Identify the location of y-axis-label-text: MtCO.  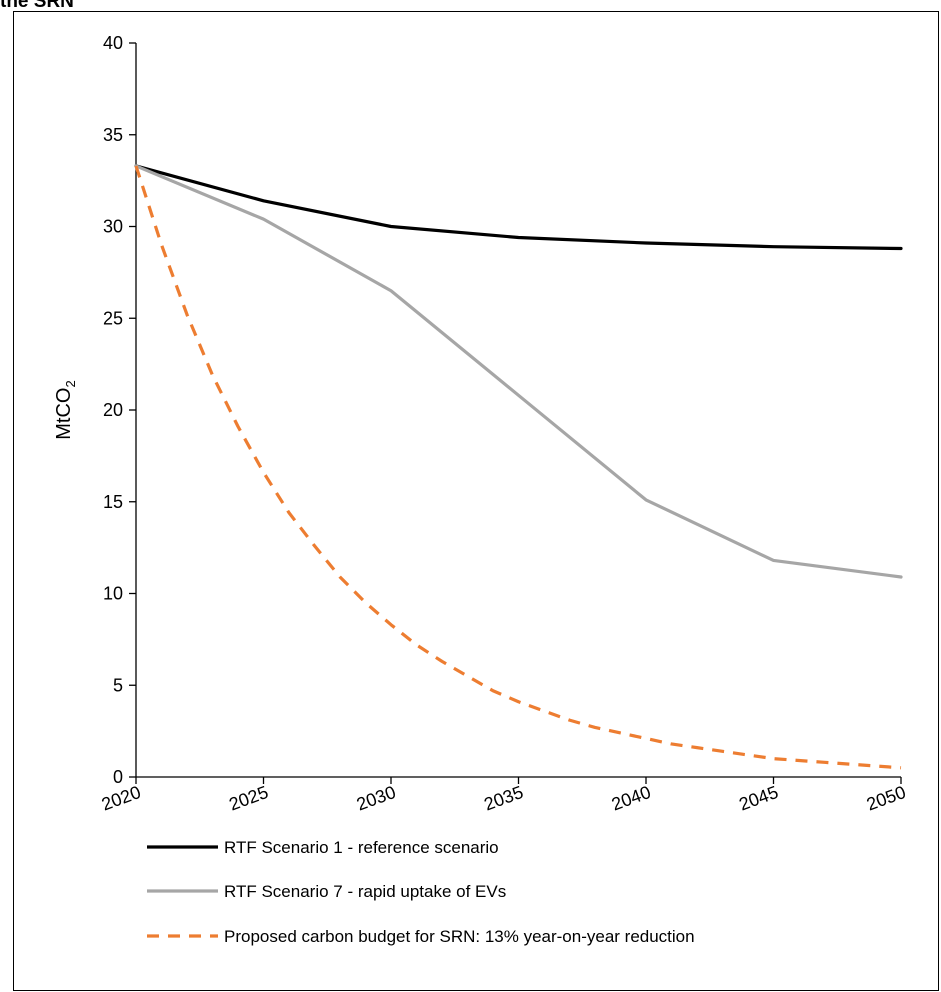
(64, 414).